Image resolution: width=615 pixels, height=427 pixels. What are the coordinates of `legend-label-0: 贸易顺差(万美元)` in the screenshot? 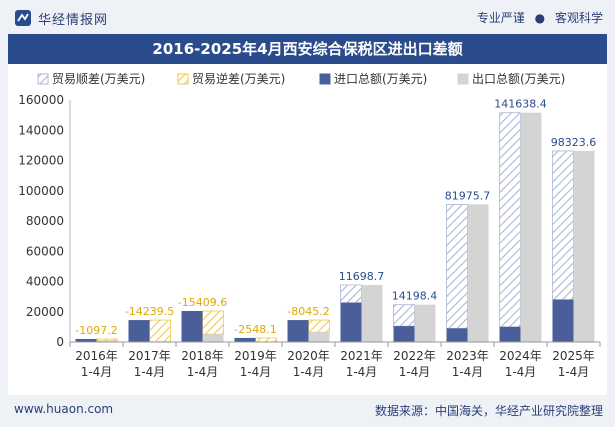 It's located at (98, 79).